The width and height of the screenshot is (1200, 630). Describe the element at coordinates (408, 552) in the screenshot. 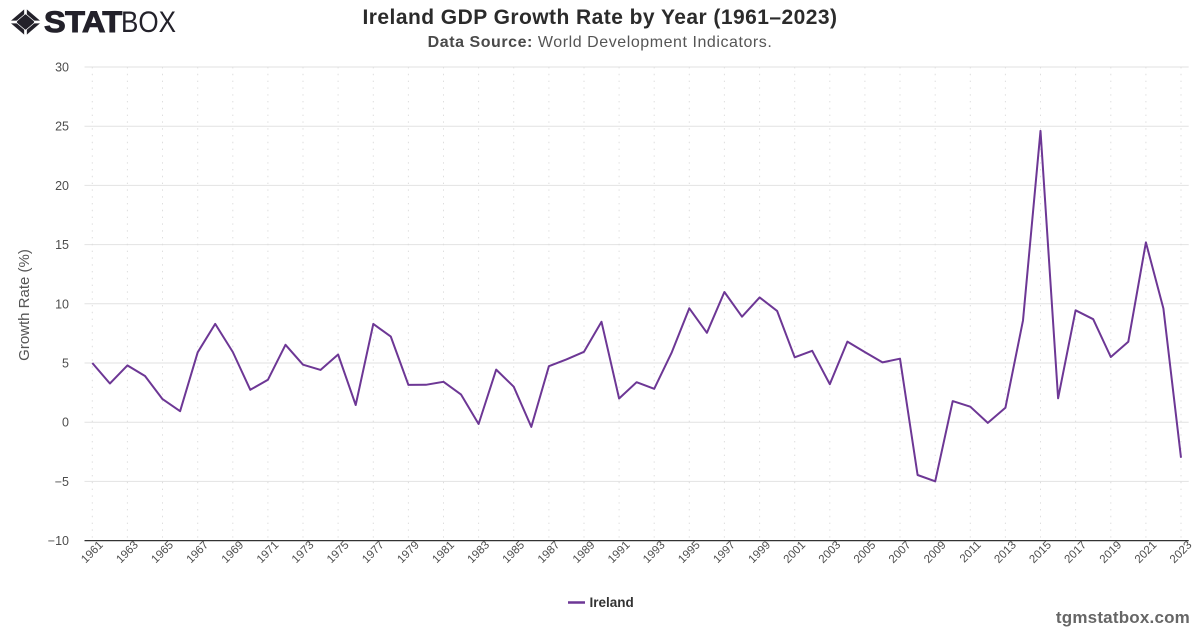

I see `svg-text: 1979` at that location.